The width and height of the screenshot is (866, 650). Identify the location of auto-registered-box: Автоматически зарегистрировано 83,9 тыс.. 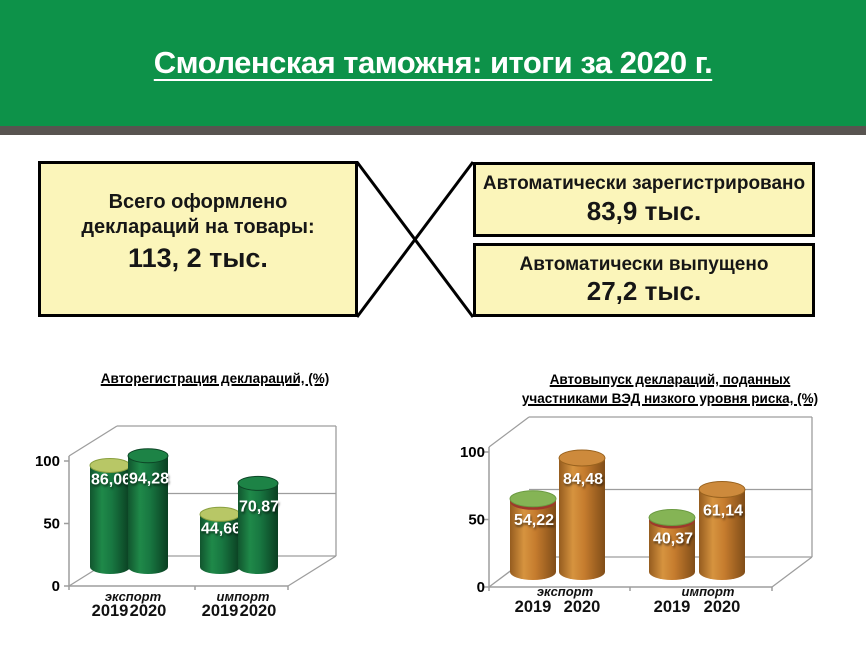
(644, 199).